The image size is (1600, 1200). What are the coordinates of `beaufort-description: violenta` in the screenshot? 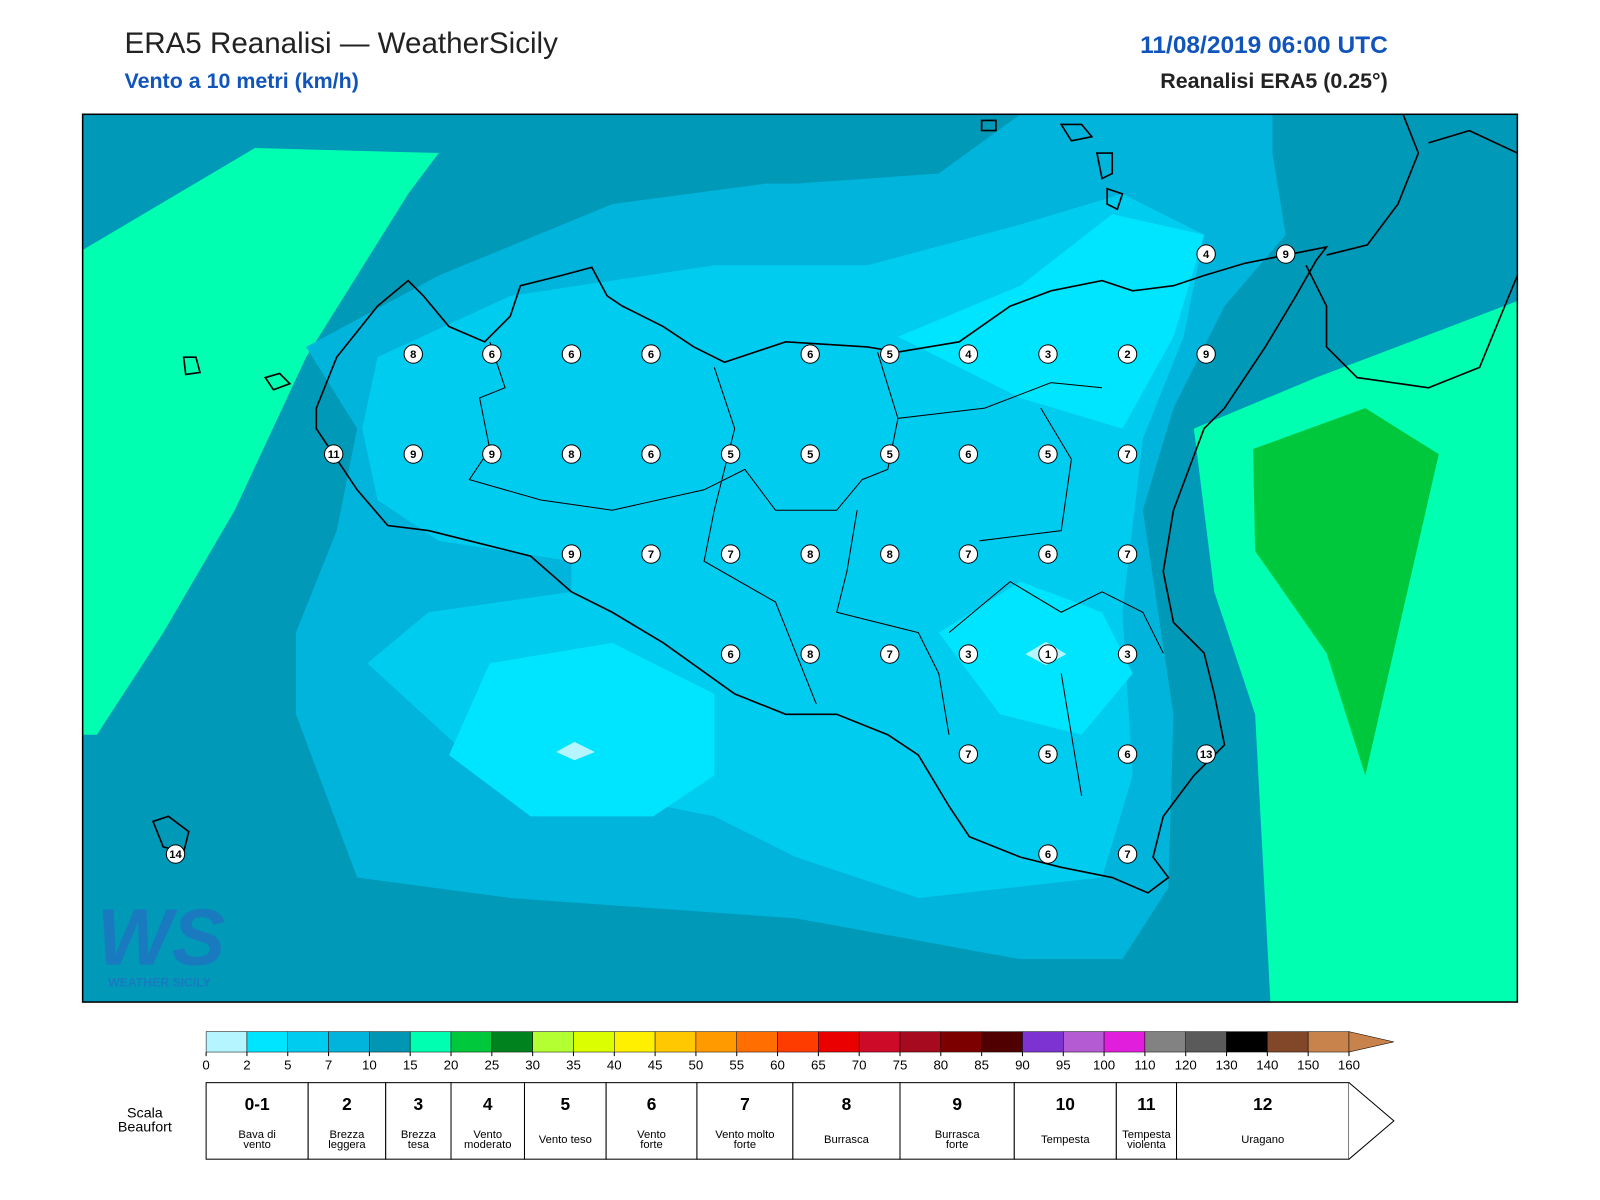 It's located at (1146, 1145).